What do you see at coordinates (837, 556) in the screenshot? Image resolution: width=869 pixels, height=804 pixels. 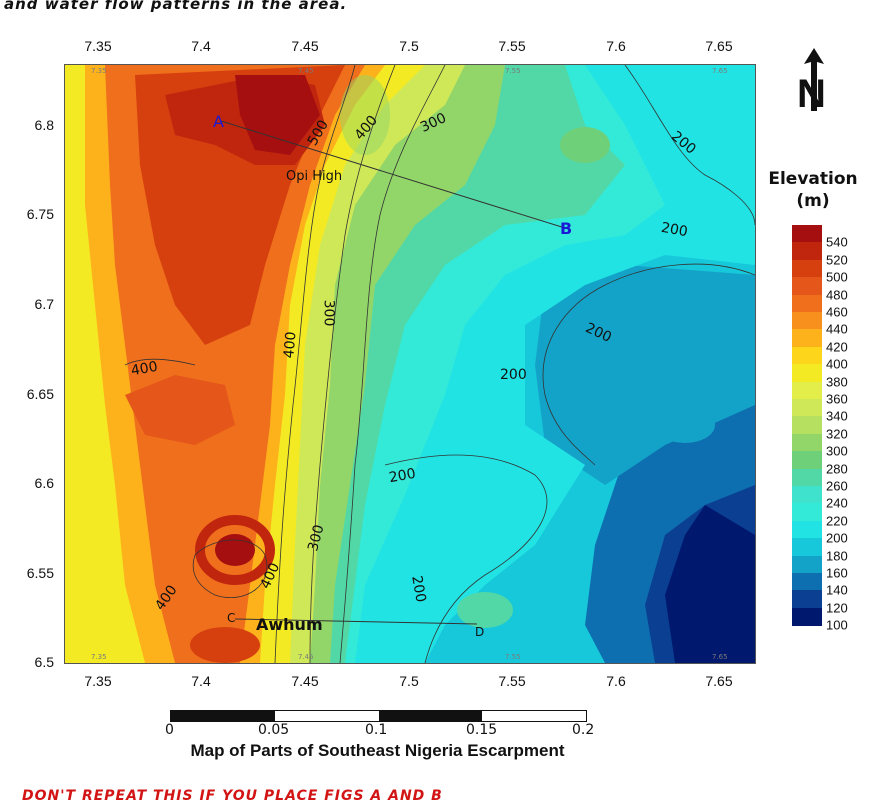 I see `legend-label: 180` at bounding box center [837, 556].